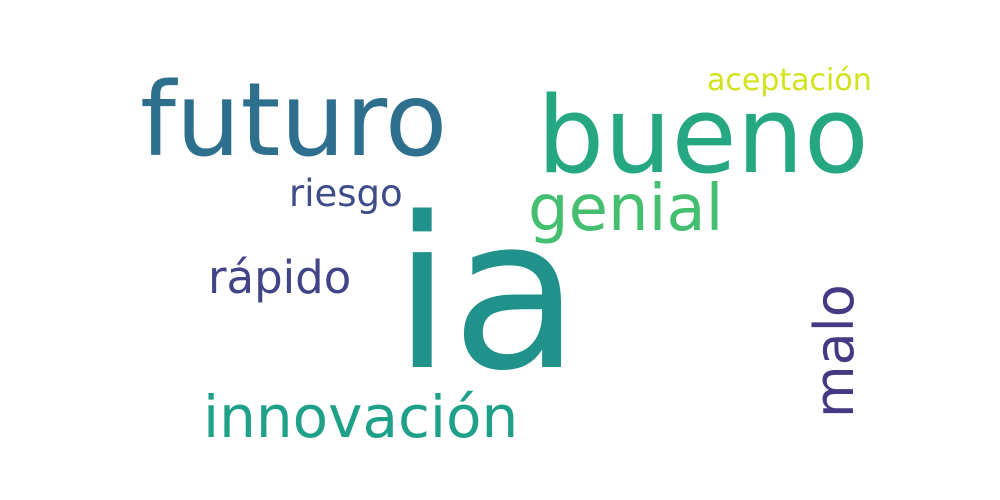  Describe the element at coordinates (626, 209) in the screenshot. I see `word-genial: genial` at that location.